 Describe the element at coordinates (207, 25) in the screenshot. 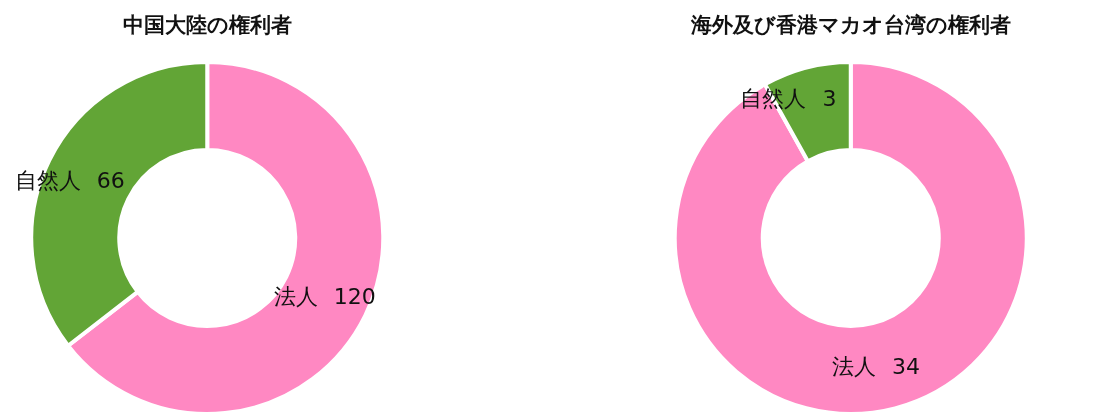

I see `chart-title: 中国大陸の権利者` at that location.